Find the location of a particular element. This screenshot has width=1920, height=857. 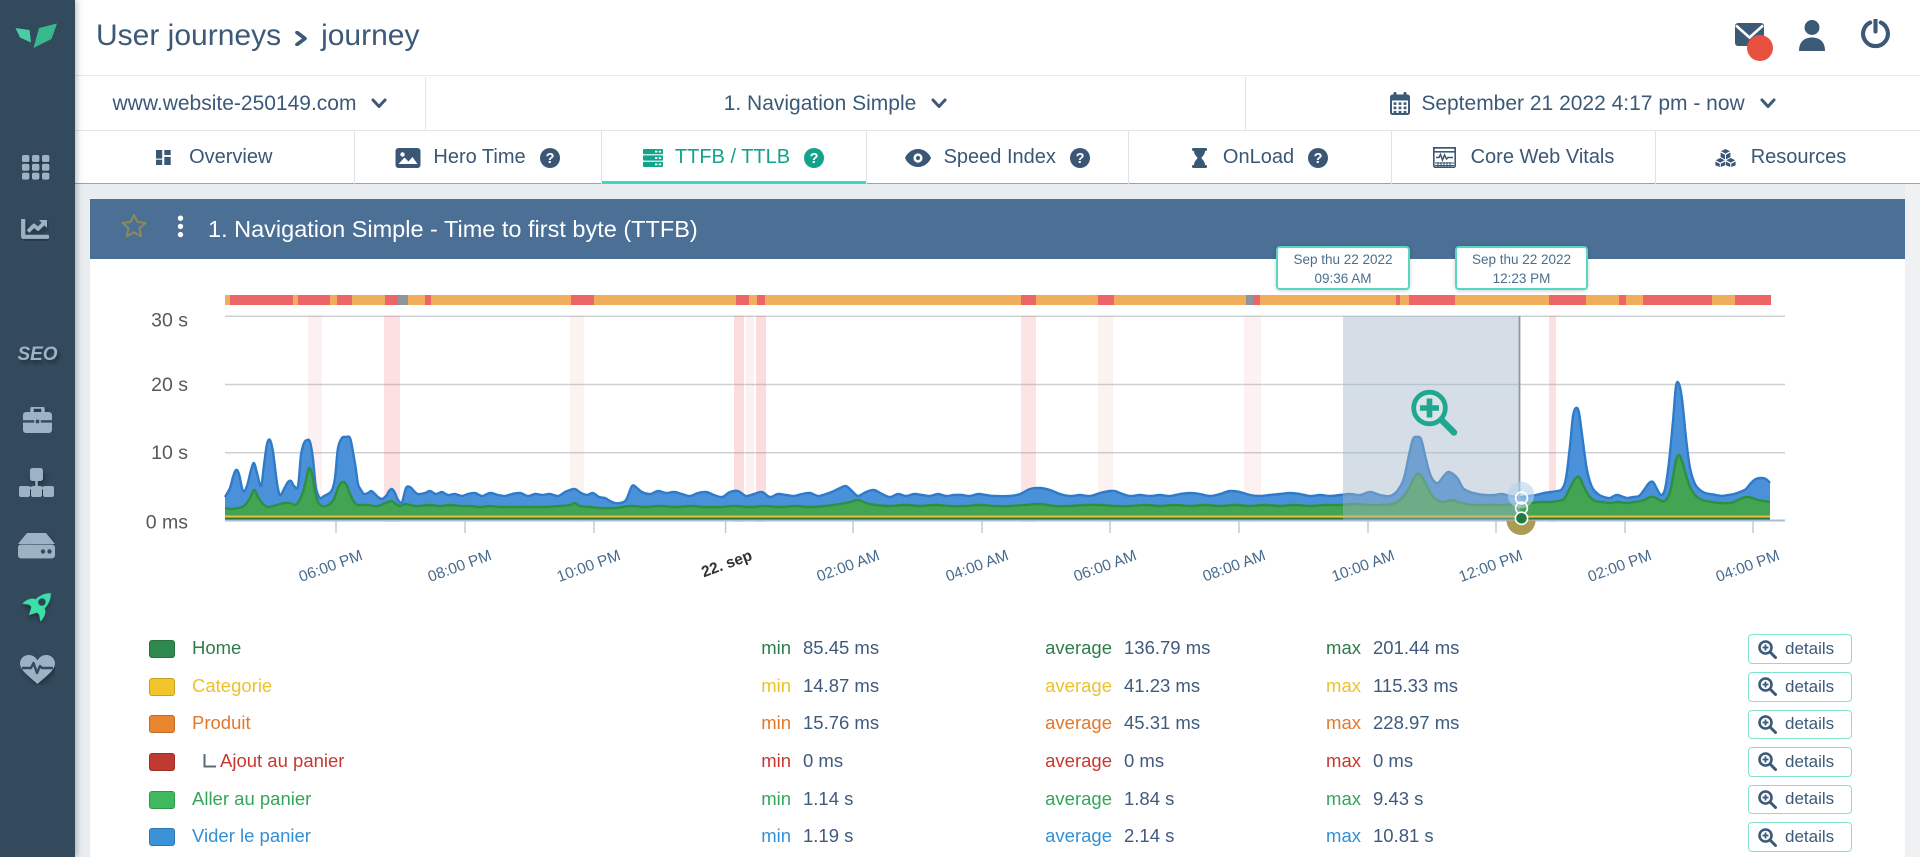

svg-text: 10:00 PM is located at coordinates (589, 566).